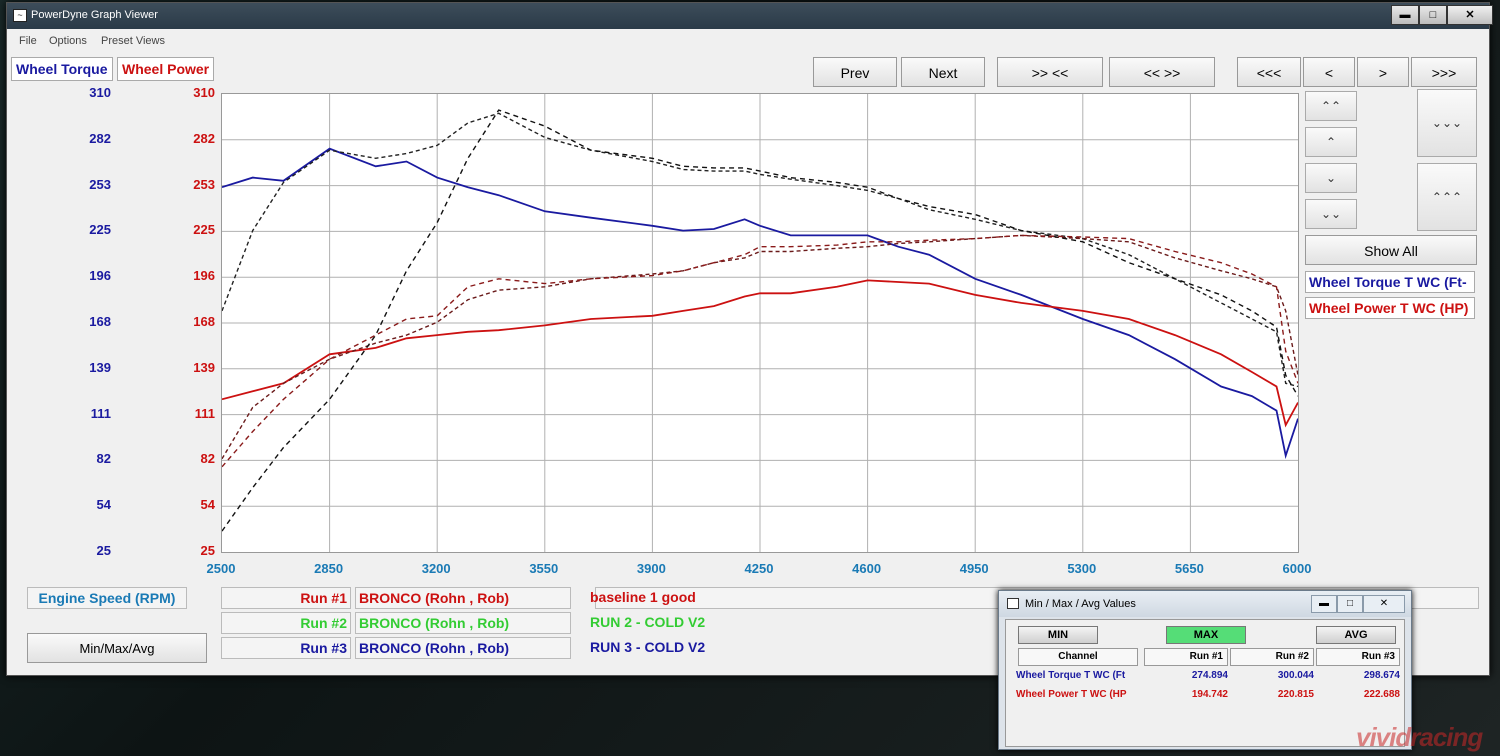 Image resolution: width=1500 pixels, height=756 pixels. What do you see at coordinates (648, 647) in the screenshot?
I see `run-note: RUN 3 - COLD V2` at bounding box center [648, 647].